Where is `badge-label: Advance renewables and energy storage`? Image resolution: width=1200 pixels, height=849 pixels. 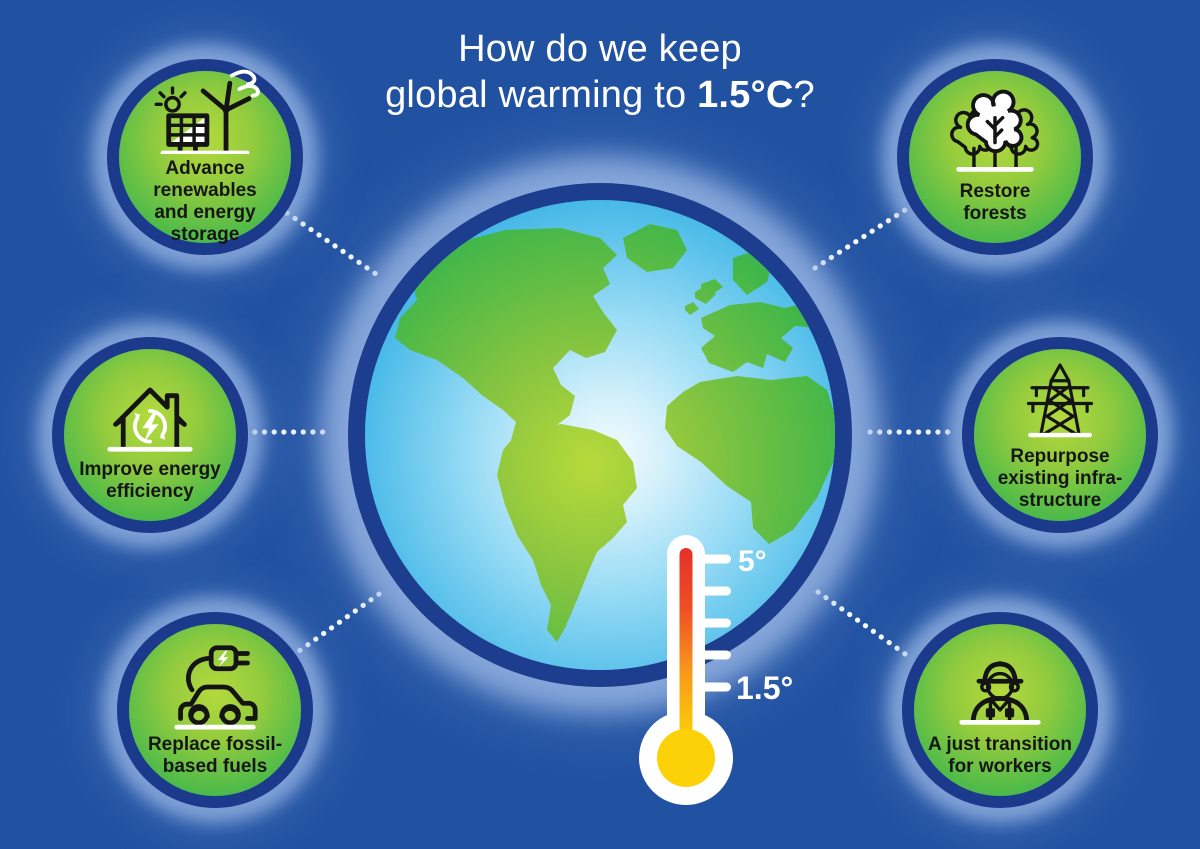 badge-label: Advance renewables and energy storage is located at coordinates (205, 201).